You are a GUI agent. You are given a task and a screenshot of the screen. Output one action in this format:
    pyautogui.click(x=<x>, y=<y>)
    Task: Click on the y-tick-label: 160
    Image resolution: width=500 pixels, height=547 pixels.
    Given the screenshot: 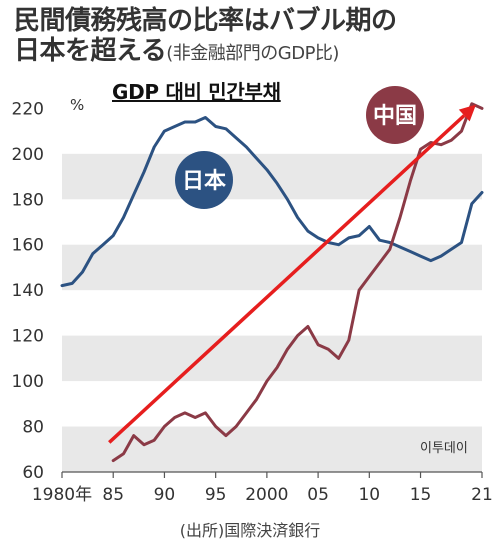 What is the action you would take?
    pyautogui.click(x=28, y=246)
    